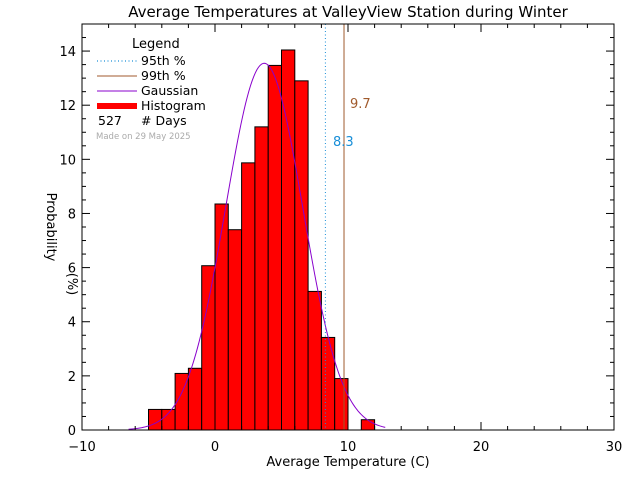  Describe the element at coordinates (163, 75) in the screenshot. I see `legend-label-99th: 99th %` at that location.